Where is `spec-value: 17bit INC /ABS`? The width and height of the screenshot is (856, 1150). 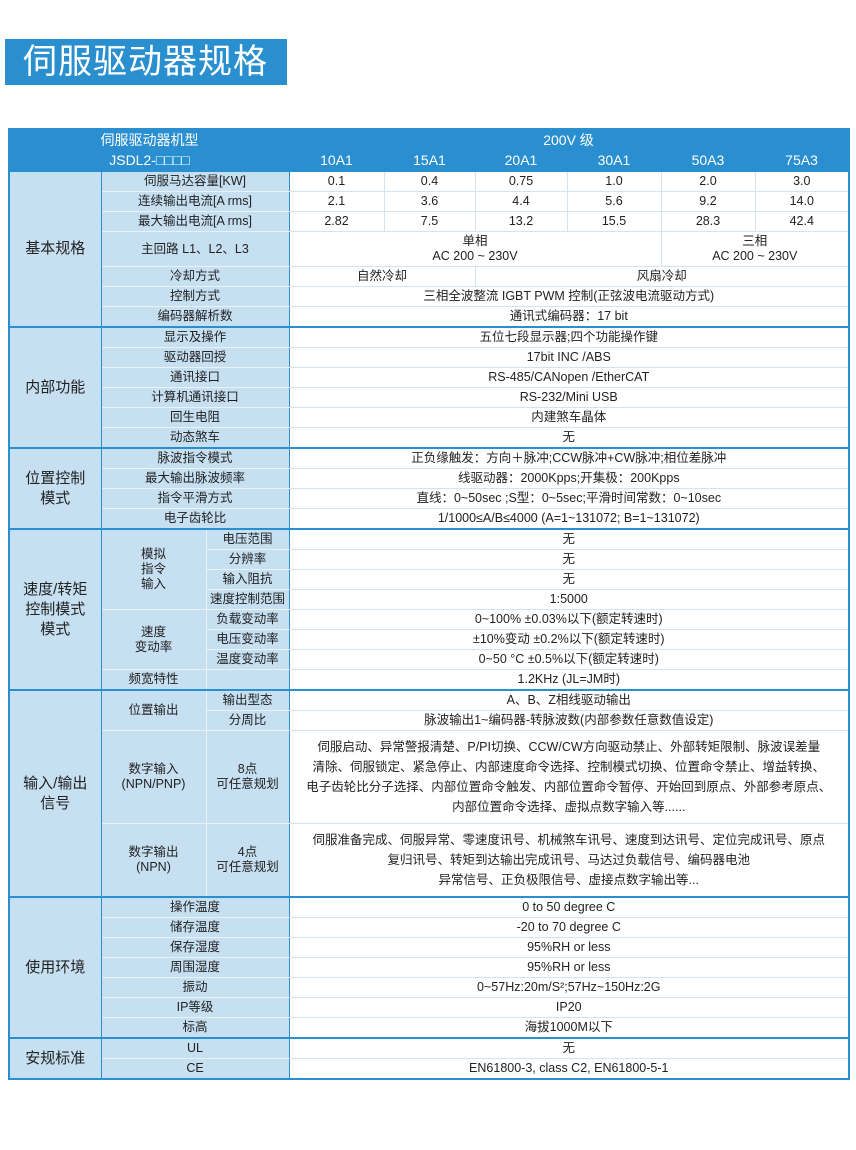 spec-value: 17bit INC /ABS is located at coordinates (569, 357).